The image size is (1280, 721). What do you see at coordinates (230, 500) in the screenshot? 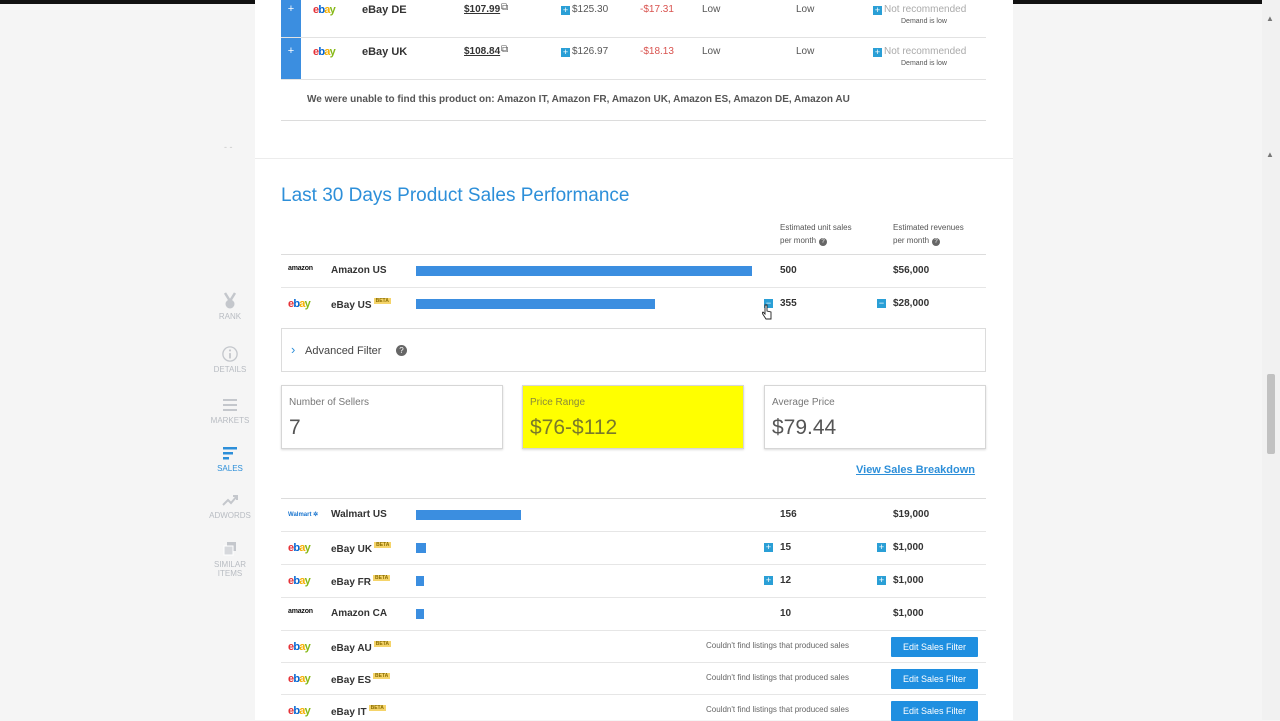
I see `trend-icon` at bounding box center [230, 500].